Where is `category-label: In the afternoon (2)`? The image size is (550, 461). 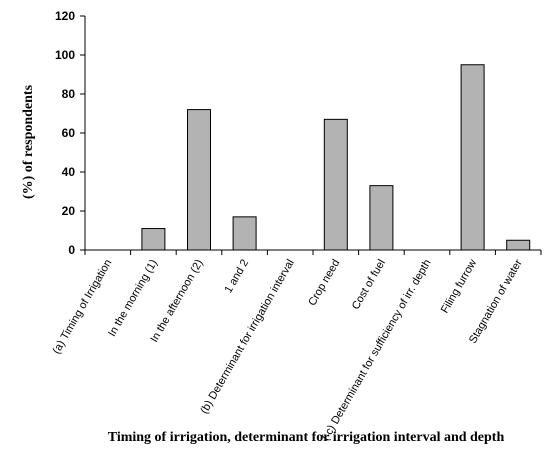 category-label: In the afternoon (2) is located at coordinates (176, 301).